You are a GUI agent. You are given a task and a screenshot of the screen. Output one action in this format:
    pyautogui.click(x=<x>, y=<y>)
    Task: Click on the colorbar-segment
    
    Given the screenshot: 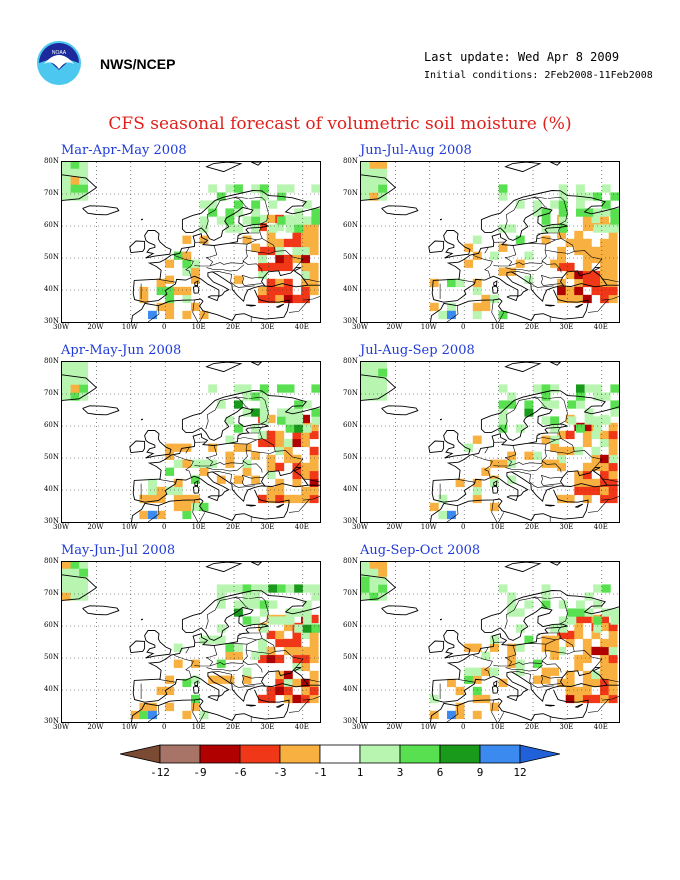 What is the action you would take?
    pyautogui.click(x=140, y=754)
    